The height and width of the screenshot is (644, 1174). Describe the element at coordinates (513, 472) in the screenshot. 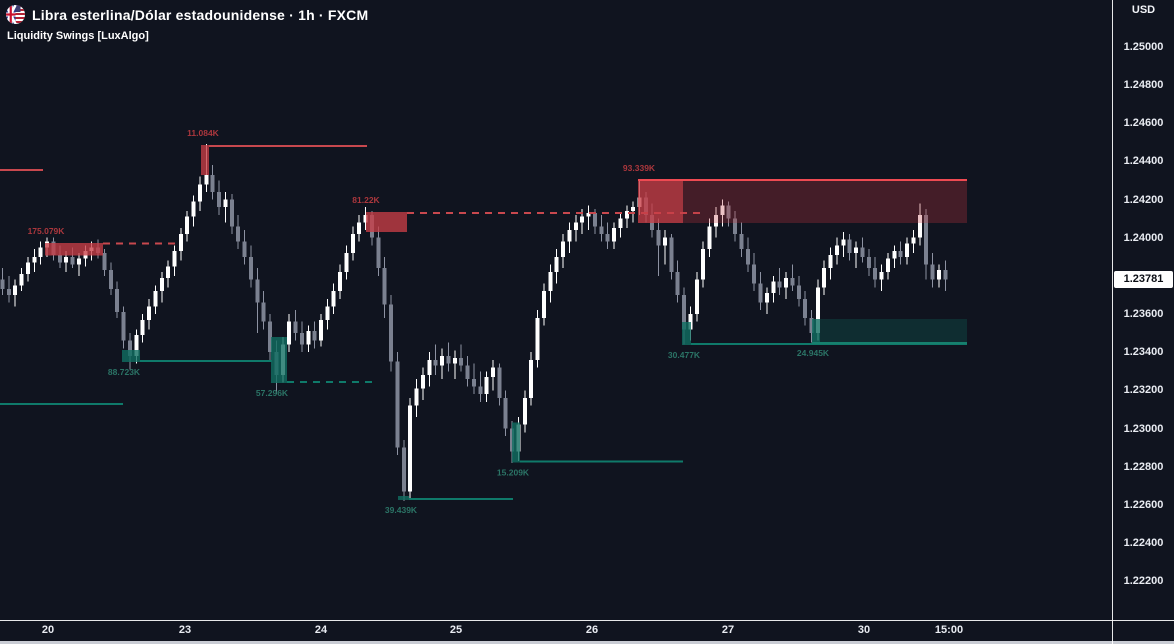

I see `swing-volume-label: 15.209K` at that location.